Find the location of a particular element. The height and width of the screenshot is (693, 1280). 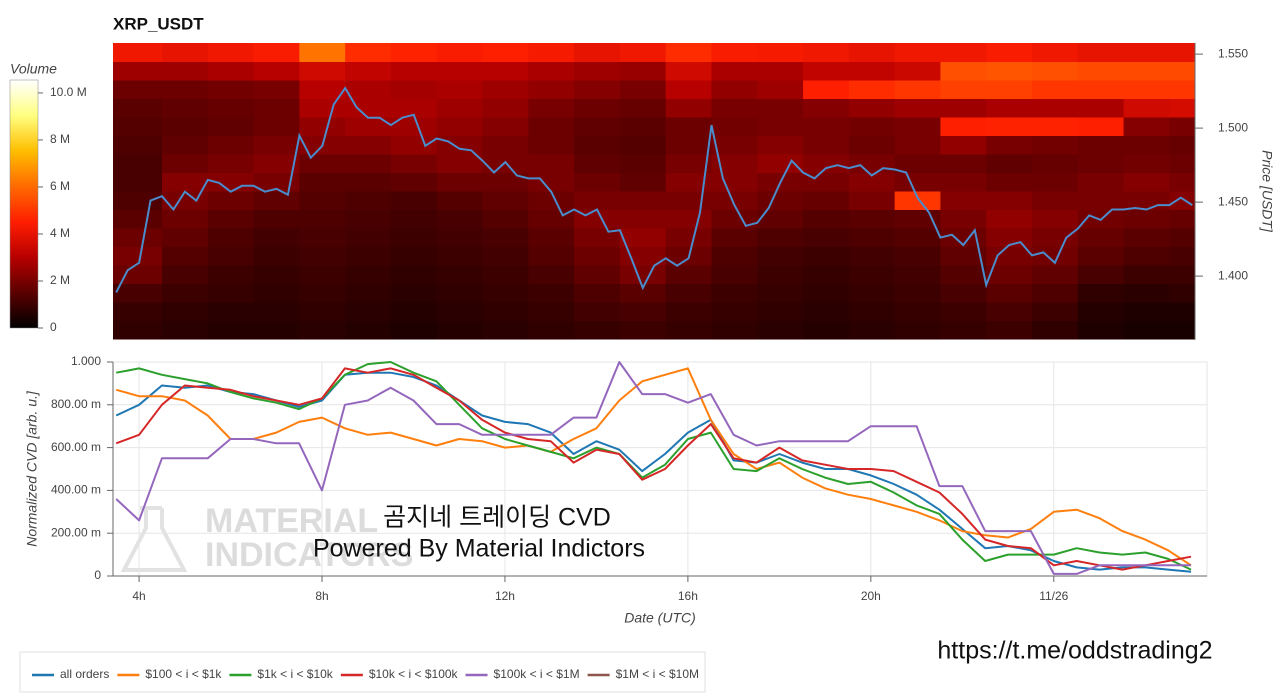

y2-axis-label: Price [USDT] is located at coordinates (1267, 191).